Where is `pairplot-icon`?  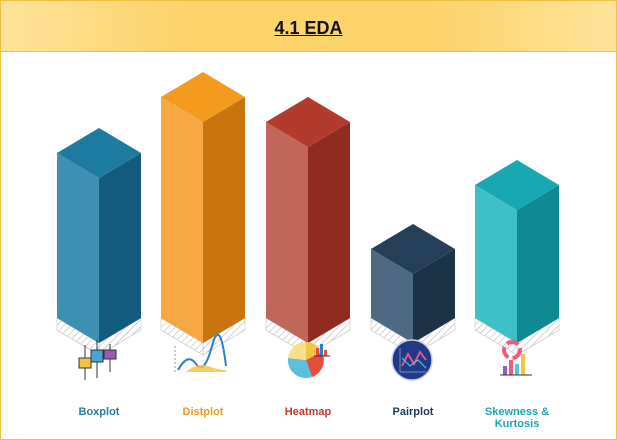 pairplot-icon is located at coordinates (412, 360).